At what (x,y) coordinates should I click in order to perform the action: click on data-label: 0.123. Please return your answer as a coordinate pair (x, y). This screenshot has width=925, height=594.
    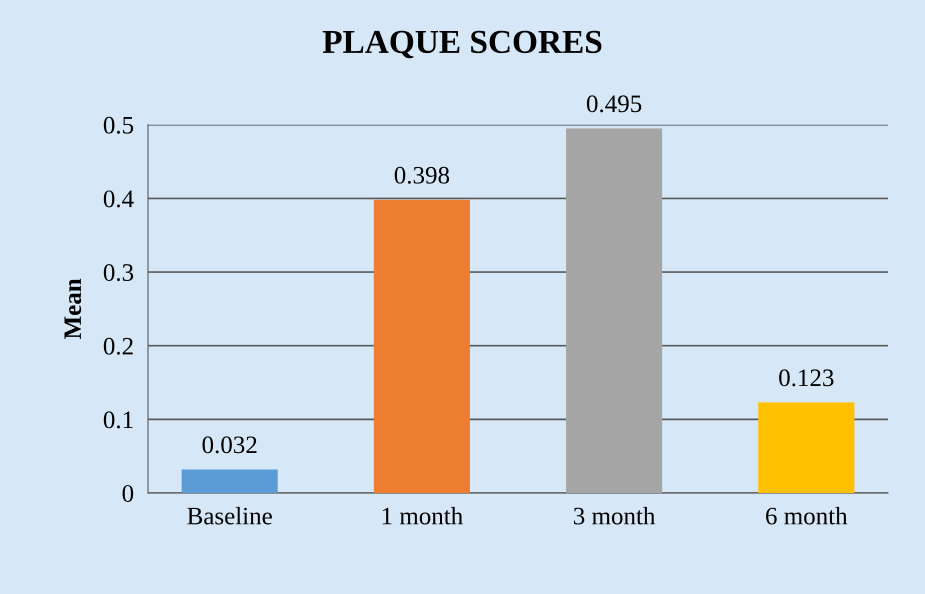
    Looking at the image, I should click on (806, 377).